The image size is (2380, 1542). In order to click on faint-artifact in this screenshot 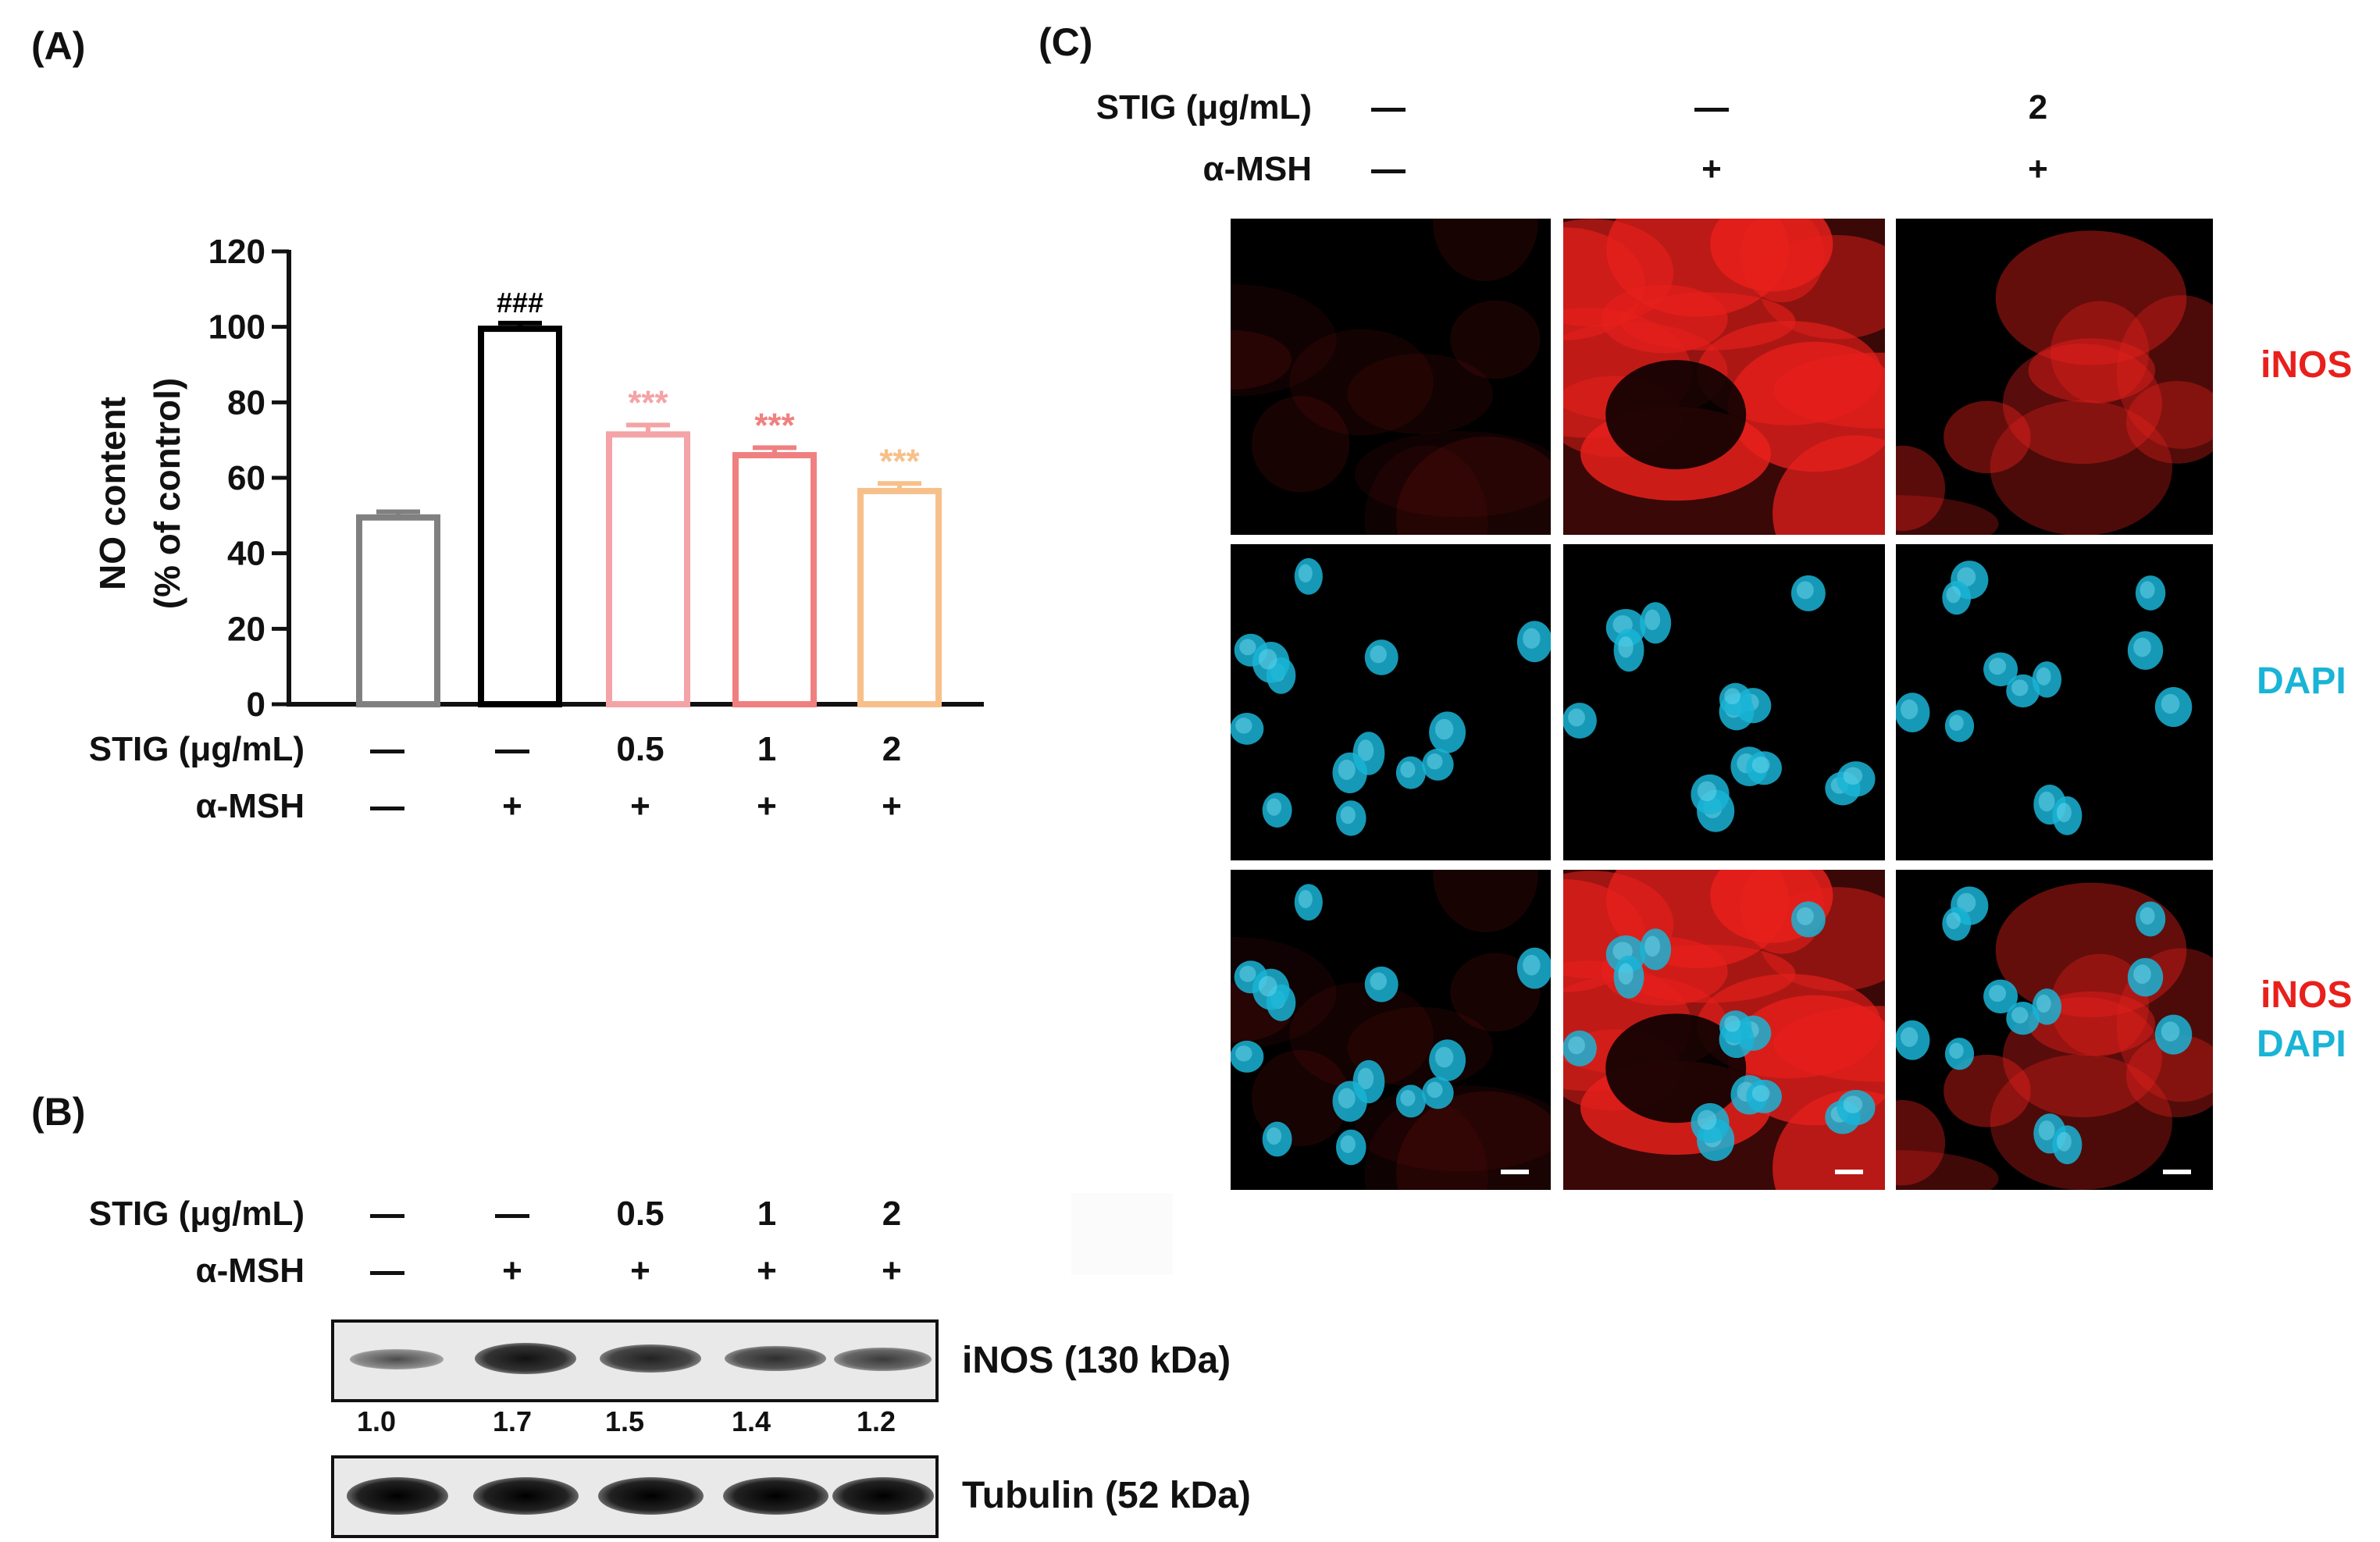, I will do `click(1122, 1234)`.